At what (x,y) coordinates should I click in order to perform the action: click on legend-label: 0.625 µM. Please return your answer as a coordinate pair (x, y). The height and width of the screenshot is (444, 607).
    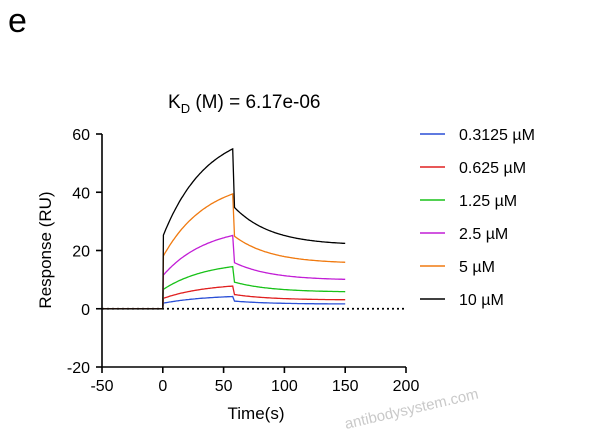
    Looking at the image, I should click on (492, 168).